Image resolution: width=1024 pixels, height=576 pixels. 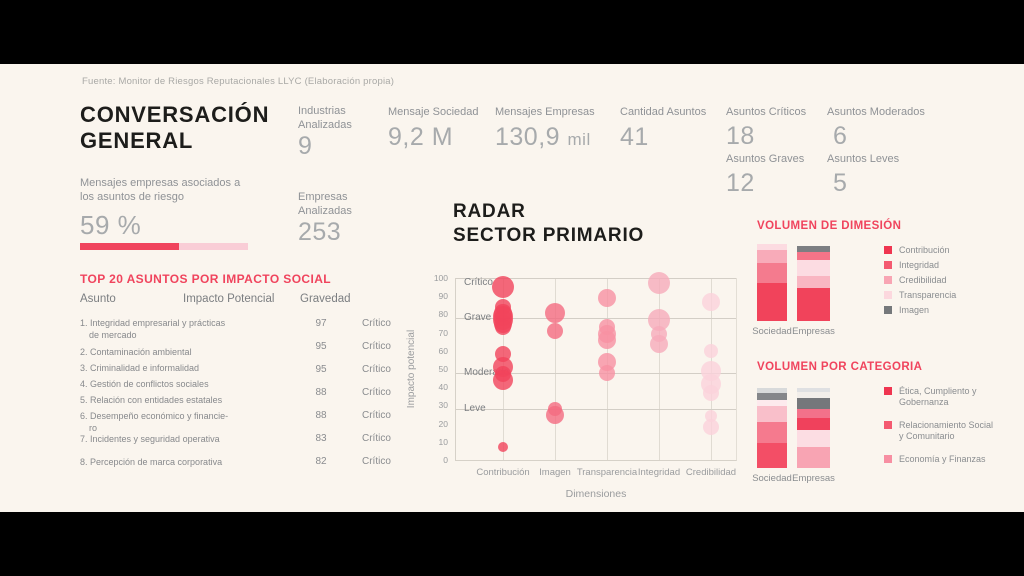 What do you see at coordinates (321, 392) in the screenshot?
I see `top20-impacto-value: 88` at bounding box center [321, 392].